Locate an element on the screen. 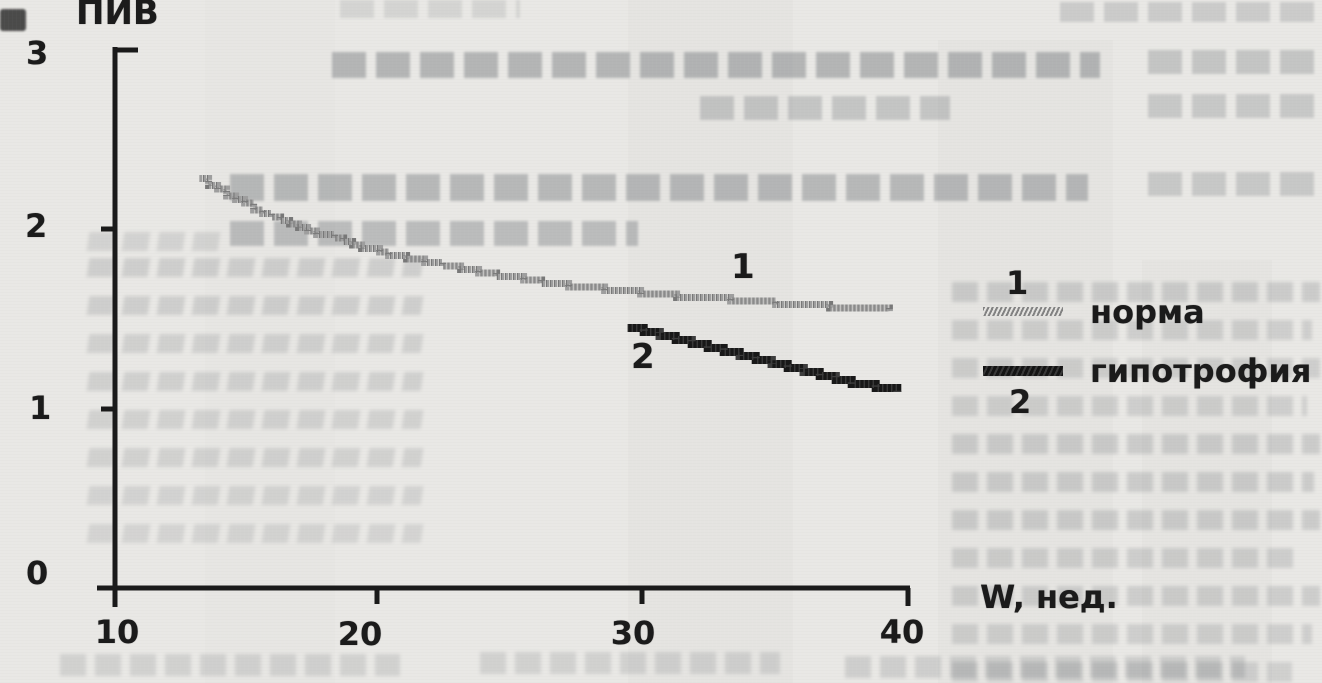 Image resolution: width=1322 pixels, height=683 pixels. legend-item-2-number: 2 is located at coordinates (1020, 402).